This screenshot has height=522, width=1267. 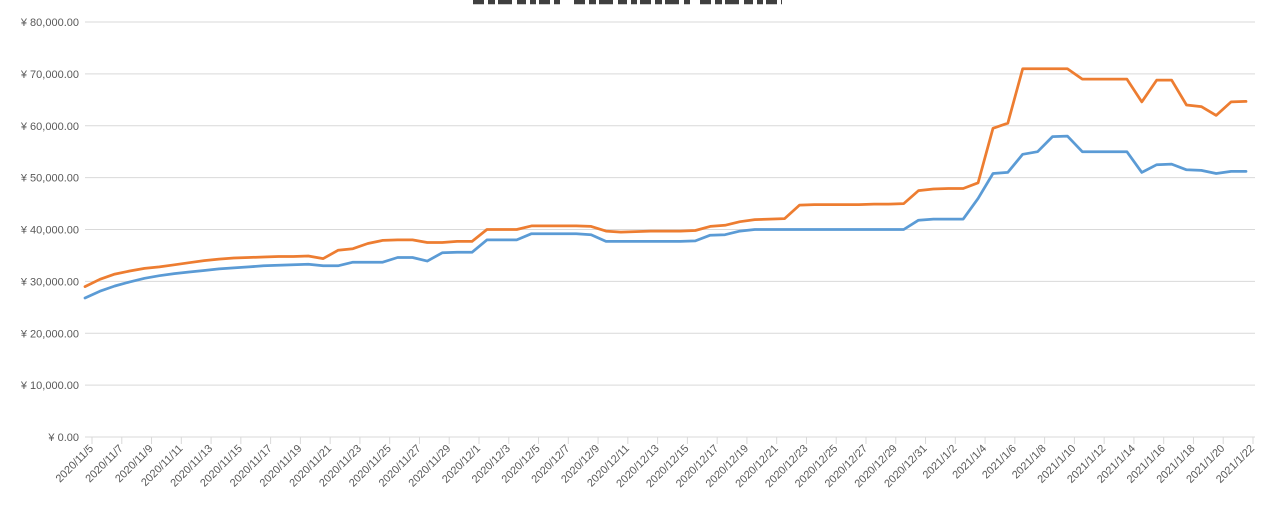 What do you see at coordinates (49, 282) in the screenshot?
I see `y-tick-label: ¥ 30,000.00` at bounding box center [49, 282].